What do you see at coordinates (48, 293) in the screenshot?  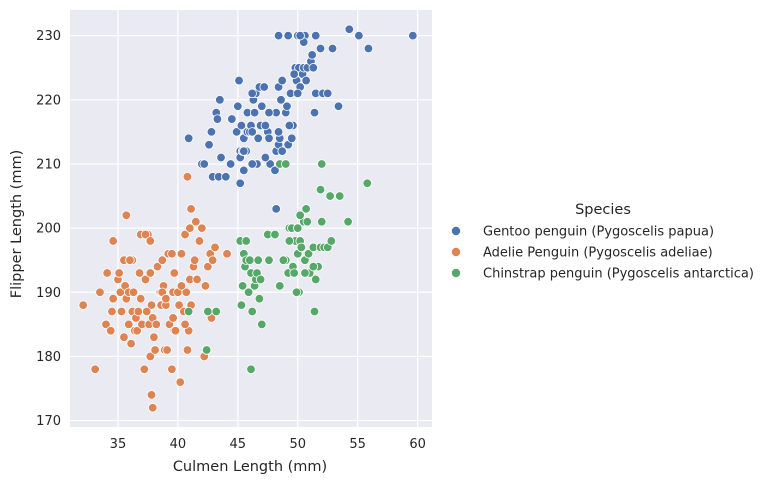 I see `y-tick-label: 190` at bounding box center [48, 293].